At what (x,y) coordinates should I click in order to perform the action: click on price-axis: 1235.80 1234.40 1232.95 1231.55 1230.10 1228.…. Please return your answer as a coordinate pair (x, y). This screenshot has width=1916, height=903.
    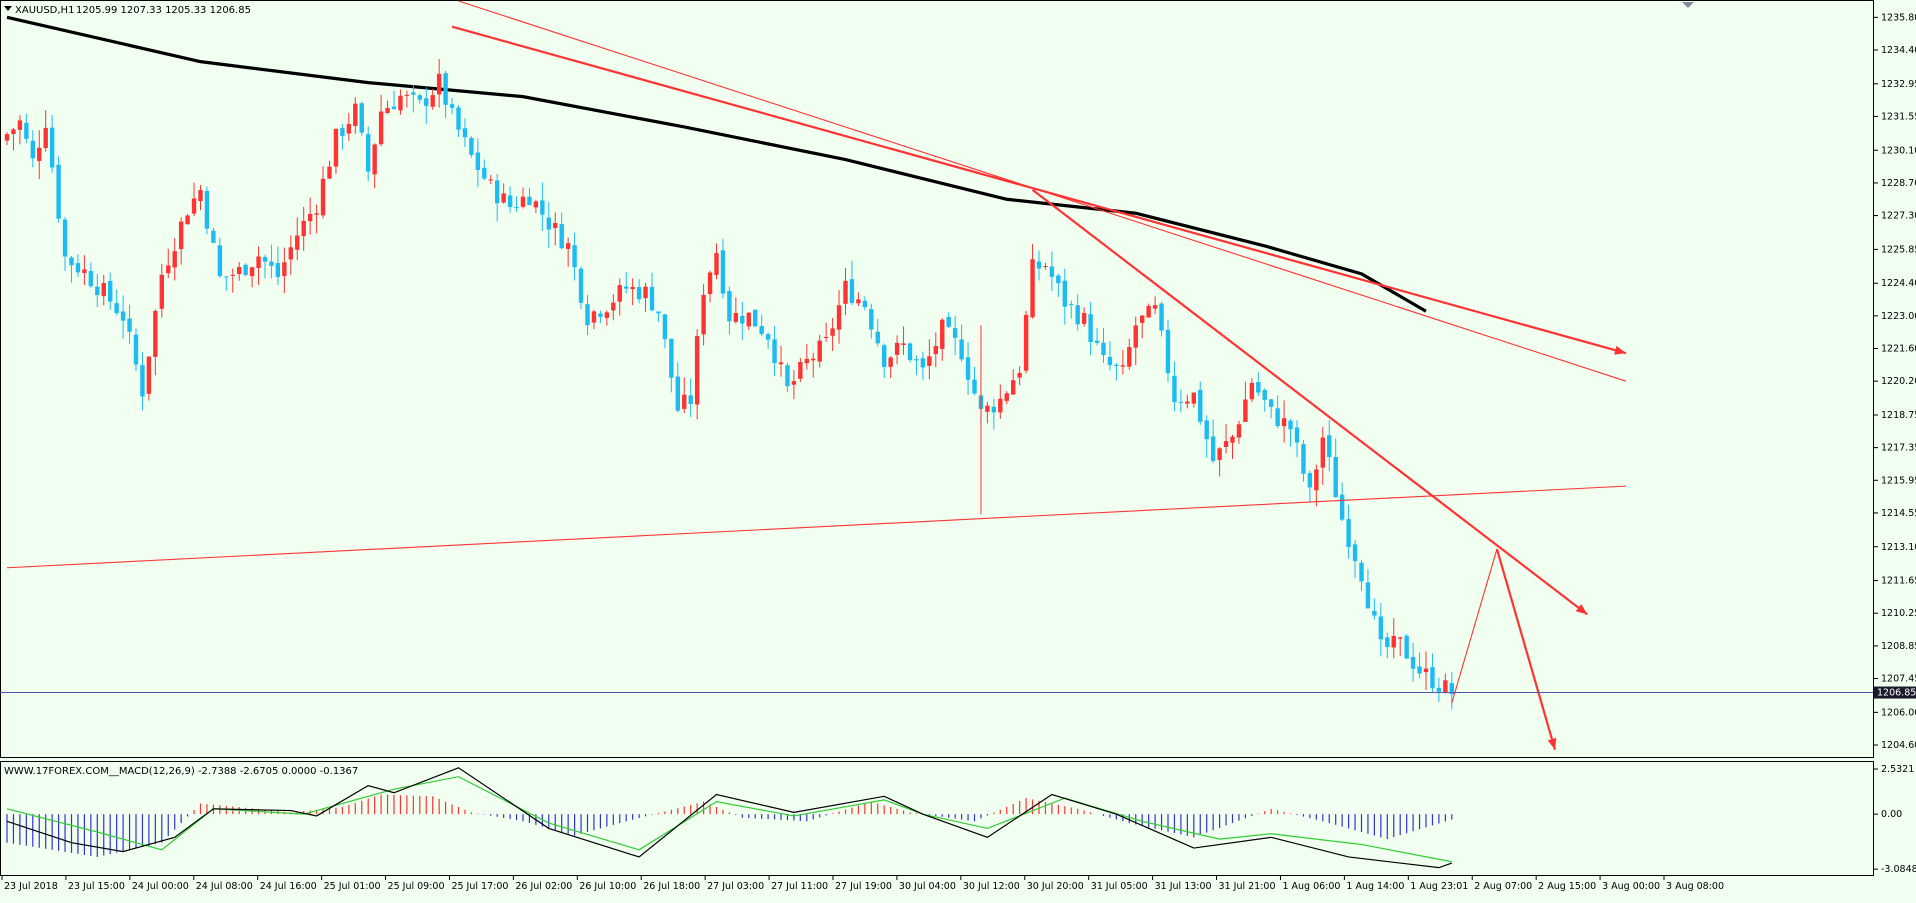
    Looking at the image, I should click on (1894, 381).